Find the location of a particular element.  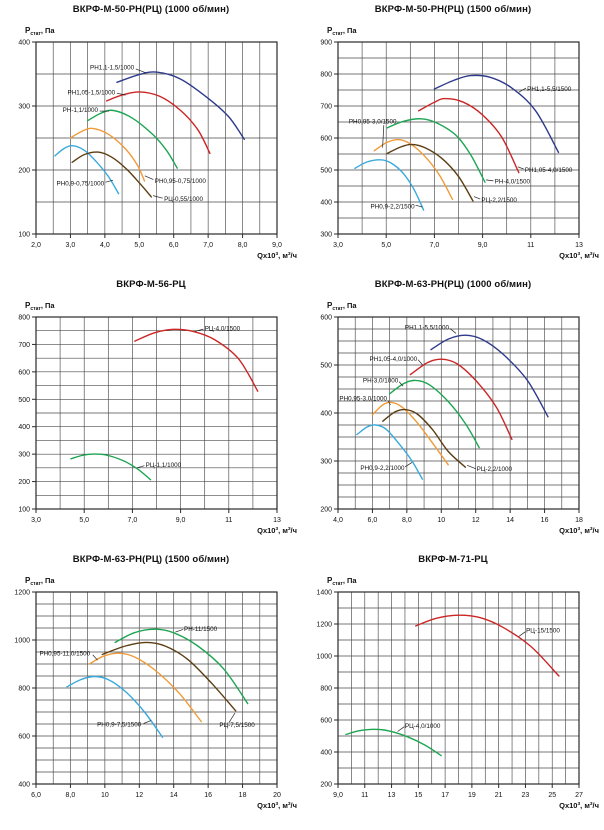

x-tick-label: 20 is located at coordinates (277, 795).